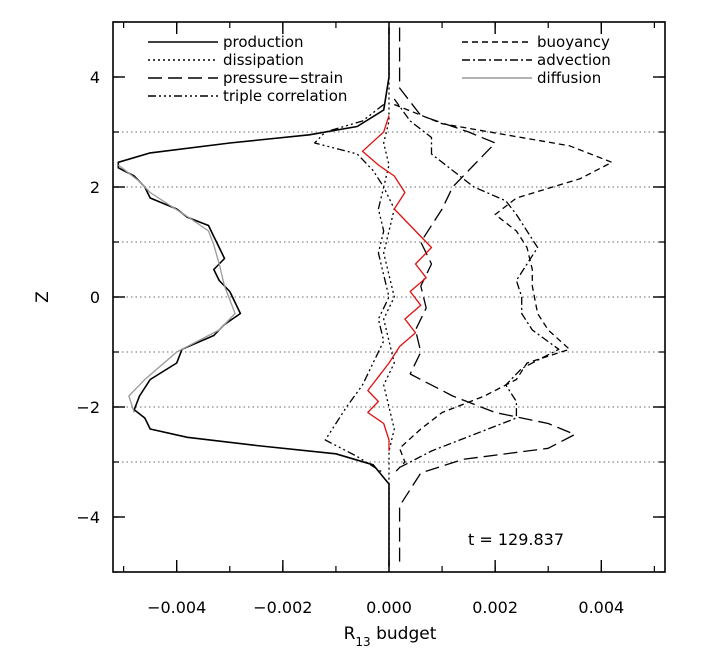  What do you see at coordinates (282, 607) in the screenshot?
I see `x-tick-label: −0.002` at bounding box center [282, 607].